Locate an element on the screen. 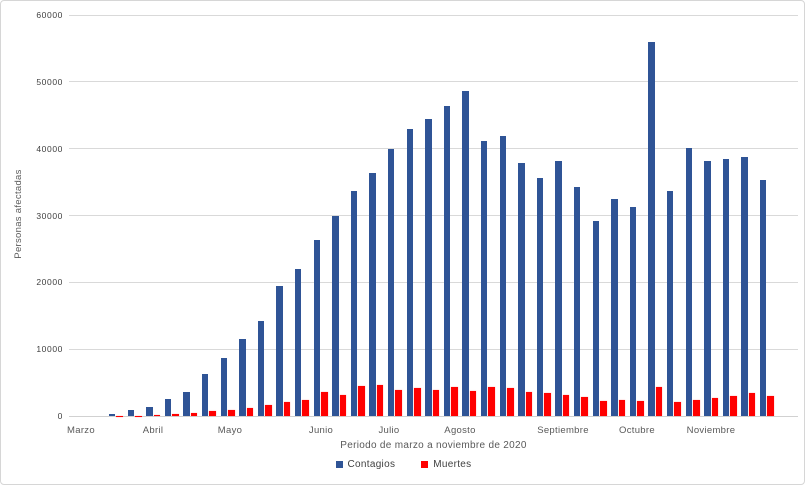 The height and width of the screenshot is (485, 805). x-axis-month-label: Septiembre is located at coordinates (563, 430).